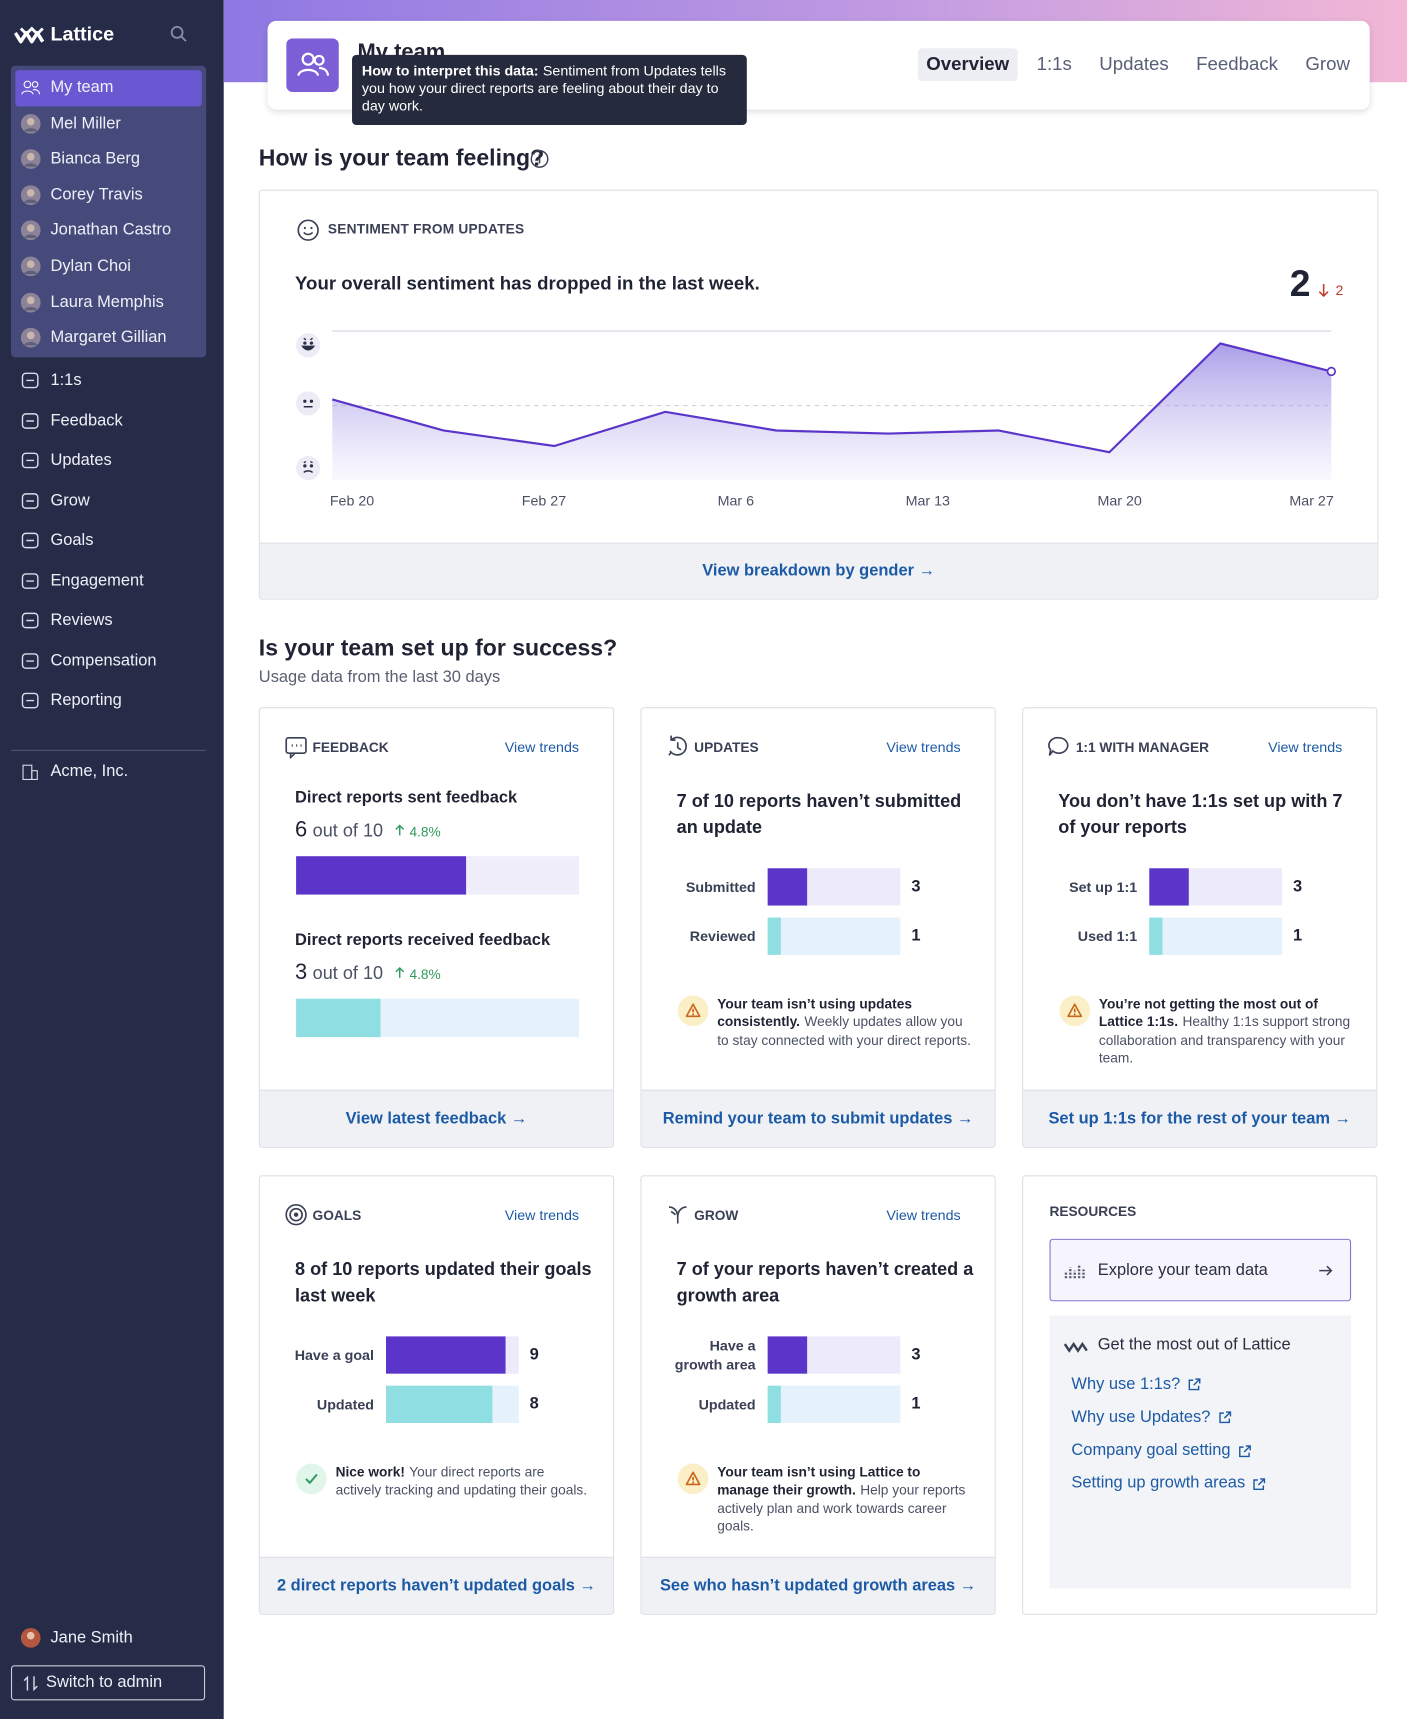 This screenshot has height=1719, width=1407. Describe the element at coordinates (82, 87) in the screenshot. I see `team-member: My team` at that location.